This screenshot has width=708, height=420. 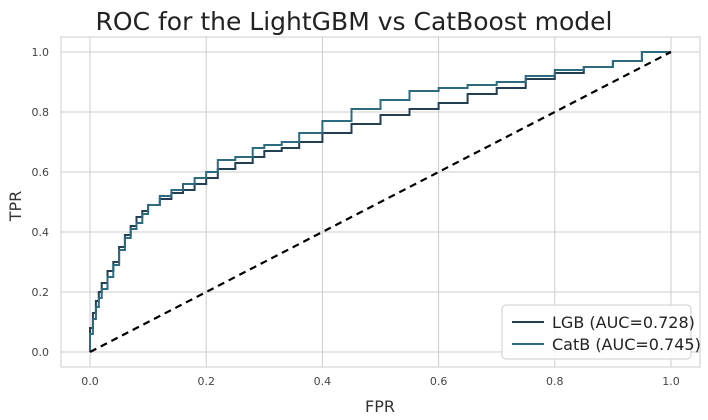 What do you see at coordinates (323, 381) in the screenshot?
I see `x-tick-label: 0.4` at bounding box center [323, 381].